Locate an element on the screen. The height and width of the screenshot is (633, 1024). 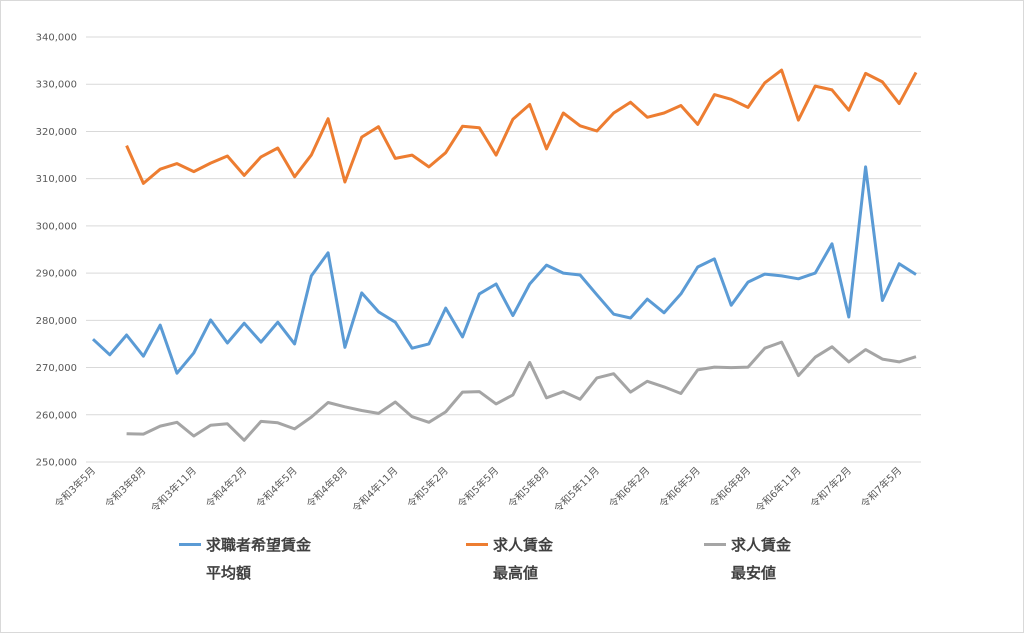
x-tick-label: 令和6年2月 is located at coordinates (629, 487).